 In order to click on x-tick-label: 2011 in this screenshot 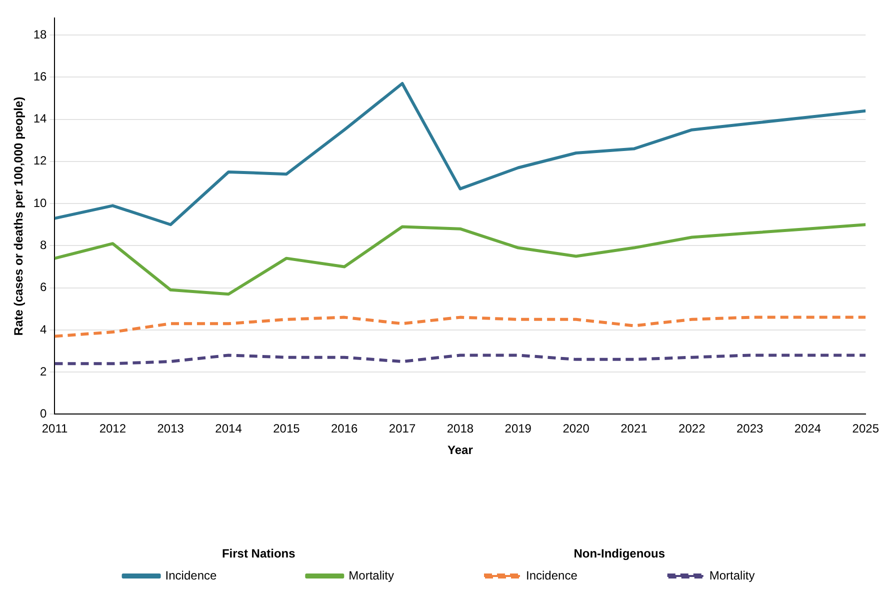, I will do `click(55, 429)`.